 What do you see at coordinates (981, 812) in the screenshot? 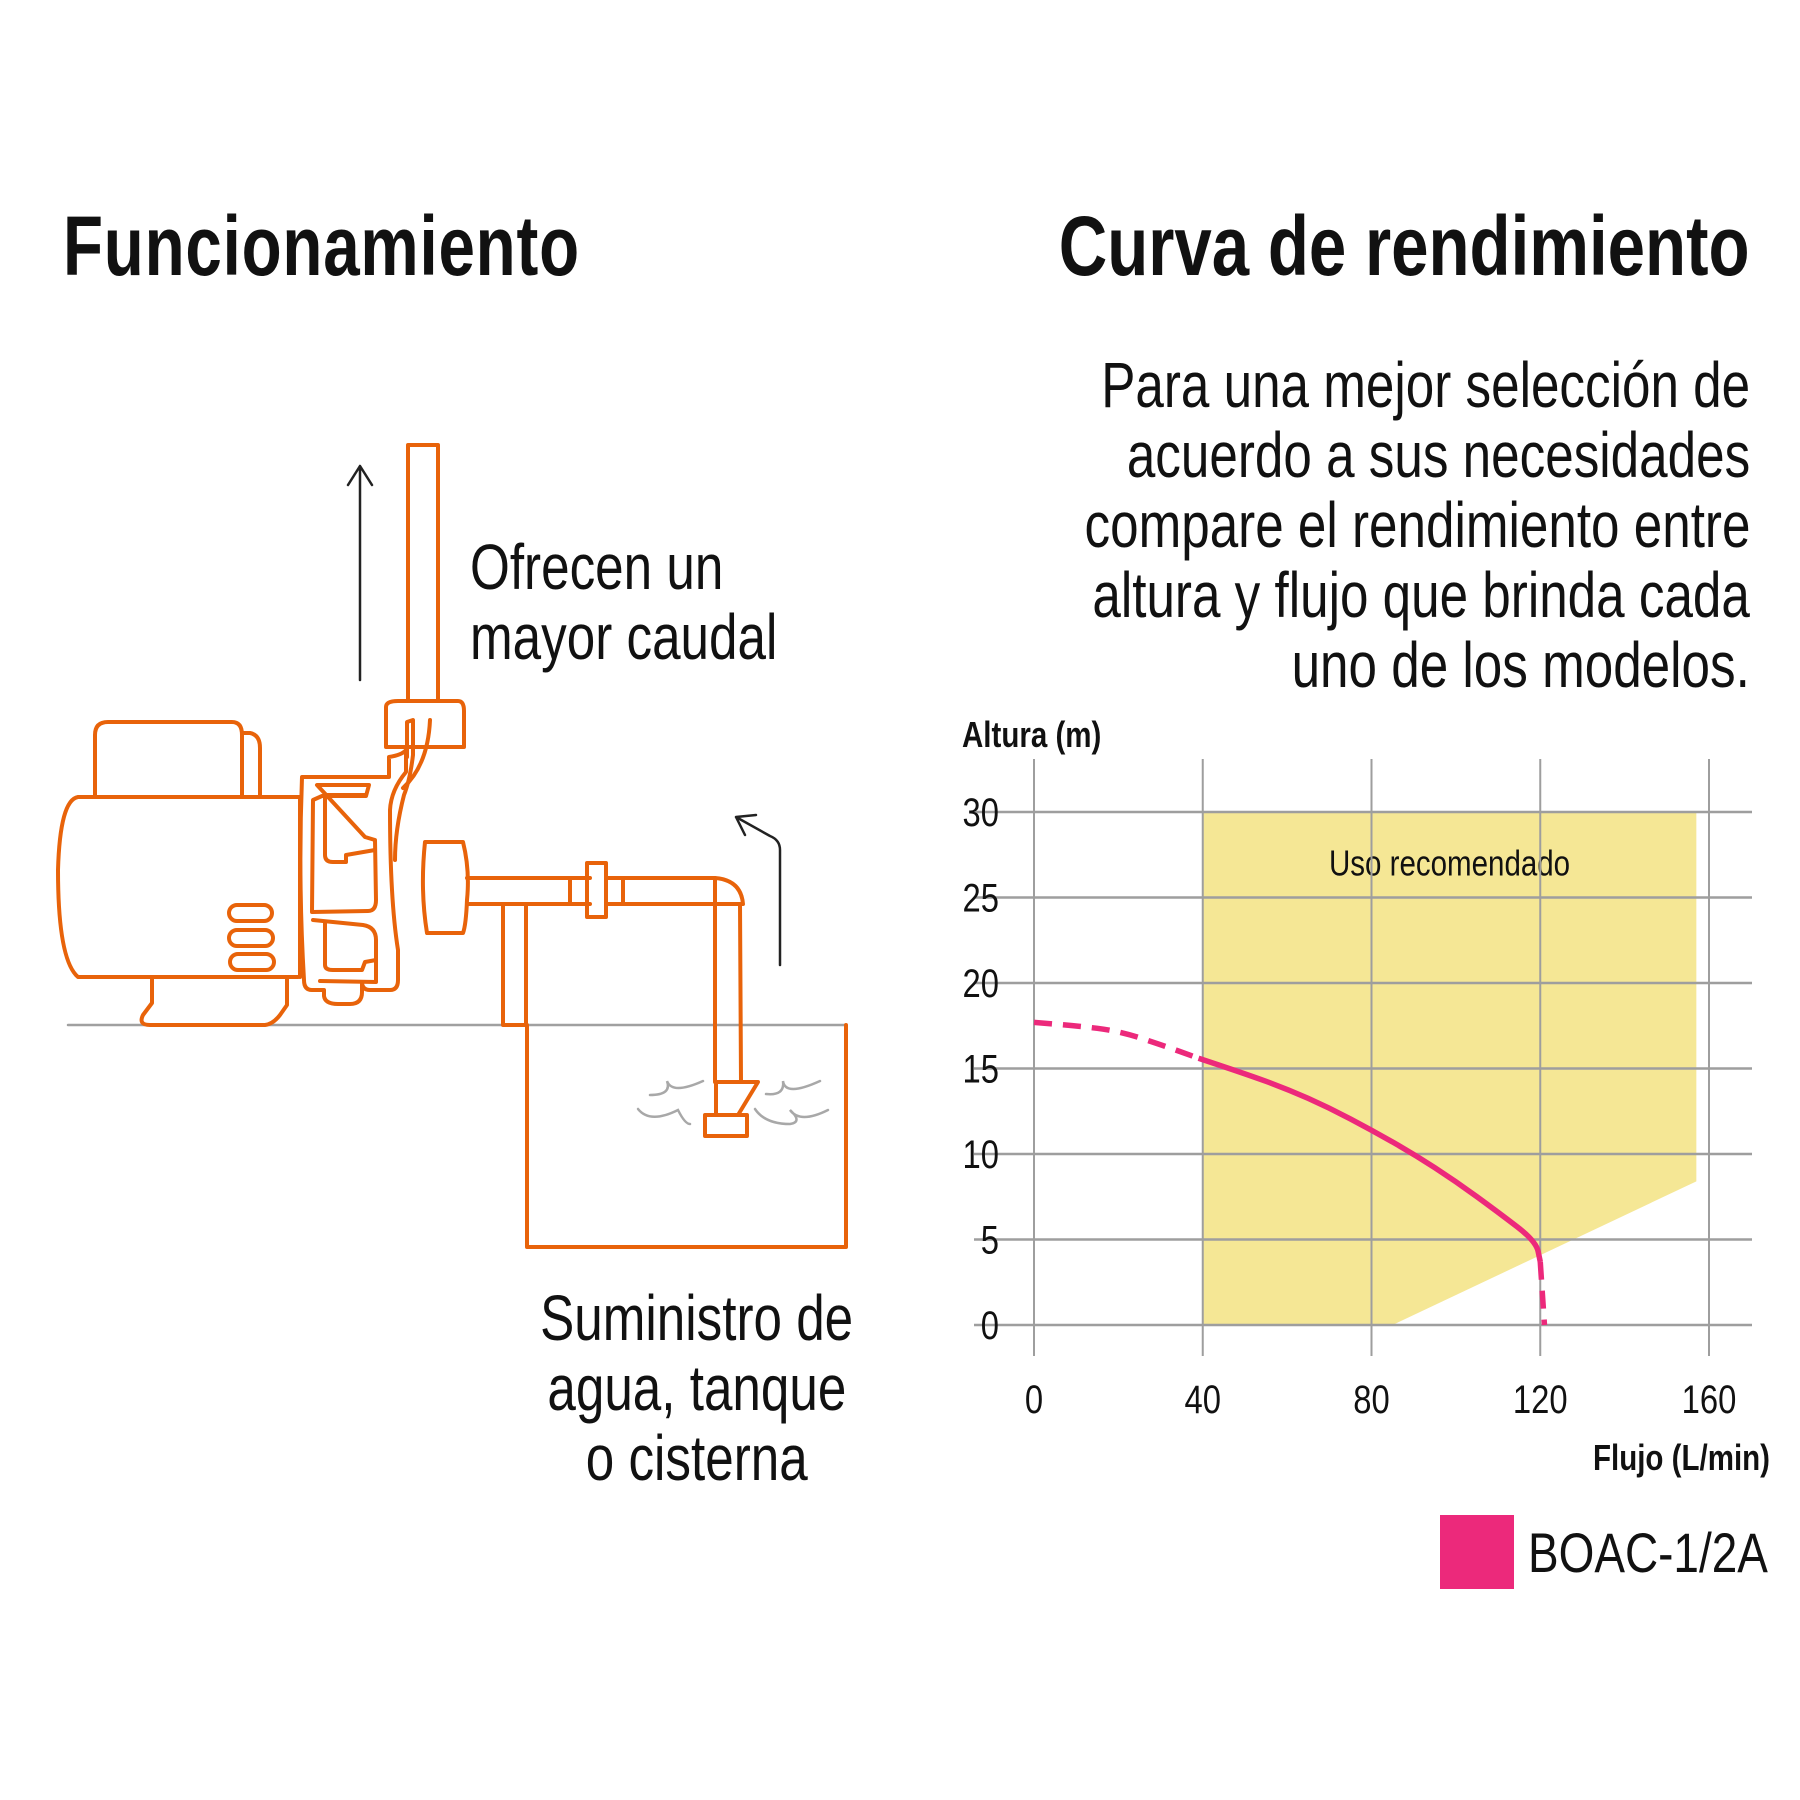
I see `y-tick-label: 30` at bounding box center [981, 812].